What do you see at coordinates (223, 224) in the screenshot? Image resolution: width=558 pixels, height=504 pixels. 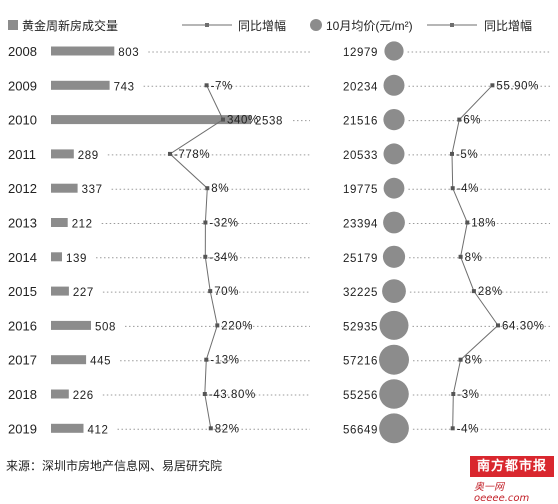 I see `volume-yoy-label: -32%` at bounding box center [223, 224].